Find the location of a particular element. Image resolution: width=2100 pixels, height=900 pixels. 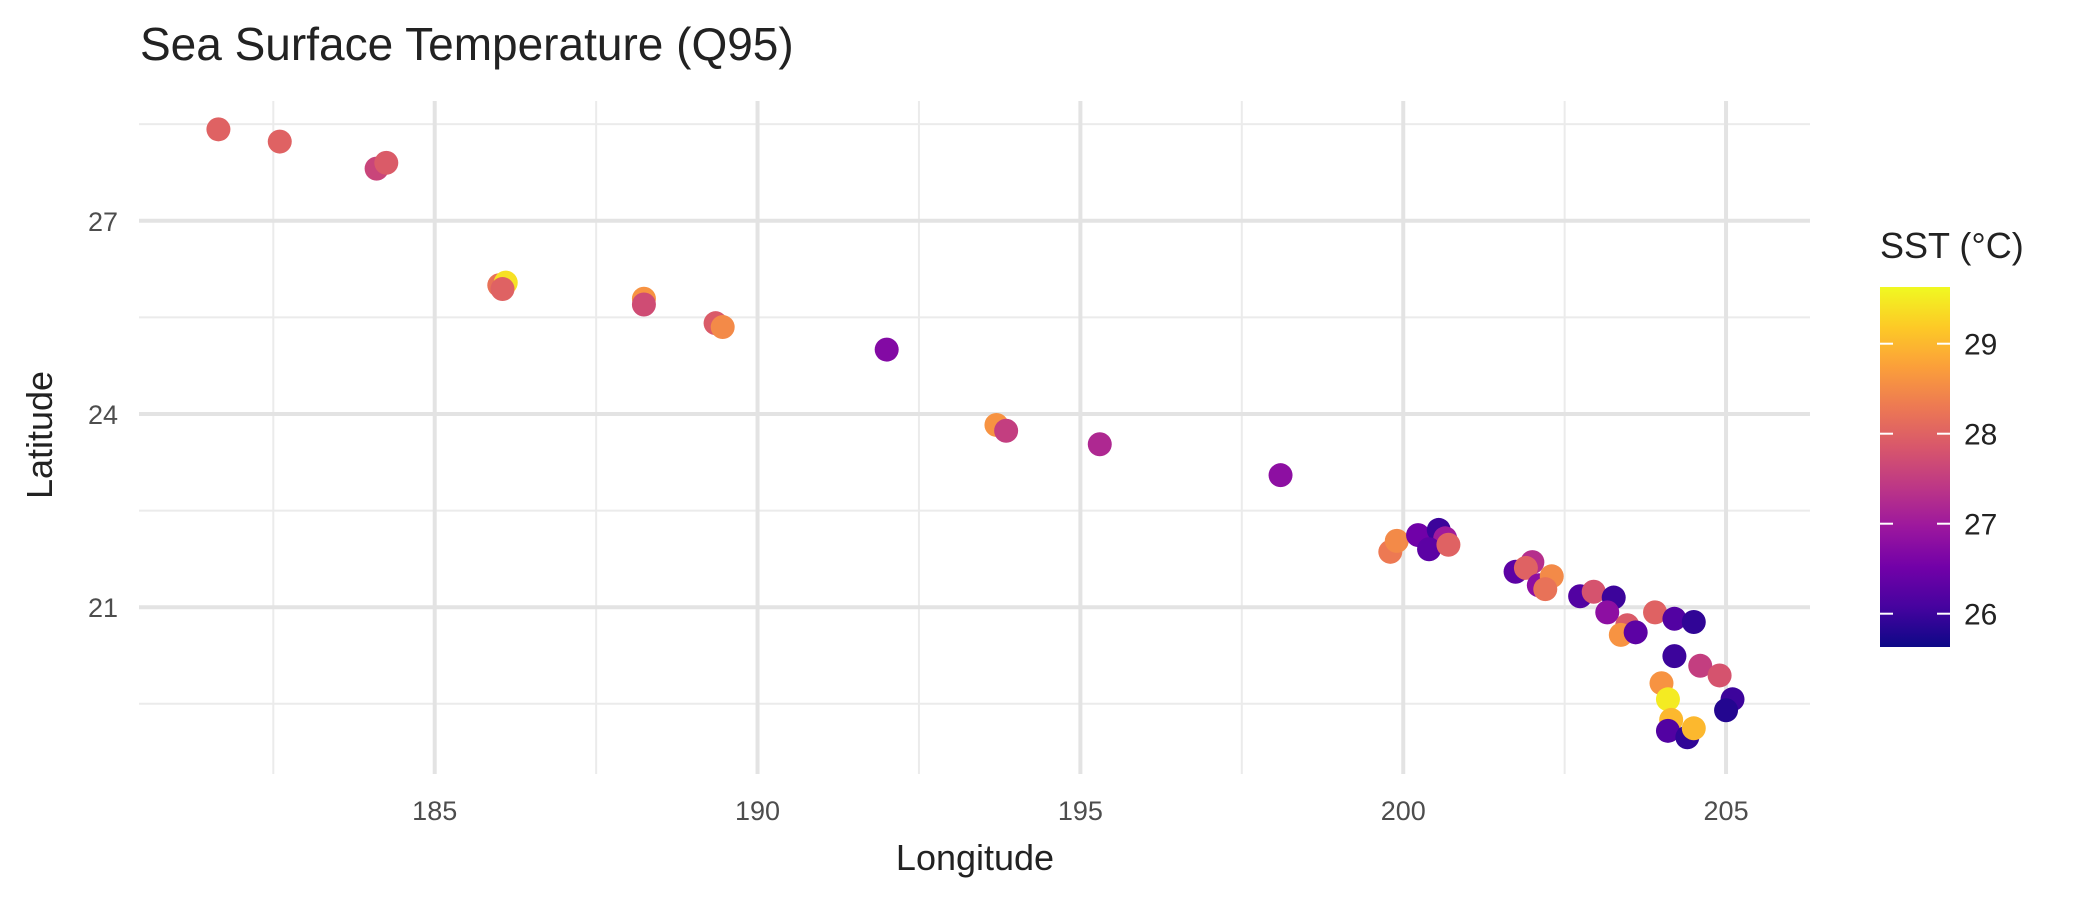

colorbar is located at coordinates (1915, 467).